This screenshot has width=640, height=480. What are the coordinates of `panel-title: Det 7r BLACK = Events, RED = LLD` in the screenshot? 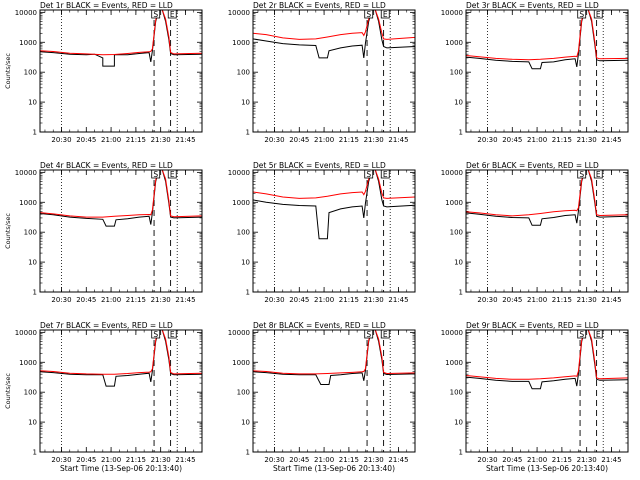 It's located at (106, 325).